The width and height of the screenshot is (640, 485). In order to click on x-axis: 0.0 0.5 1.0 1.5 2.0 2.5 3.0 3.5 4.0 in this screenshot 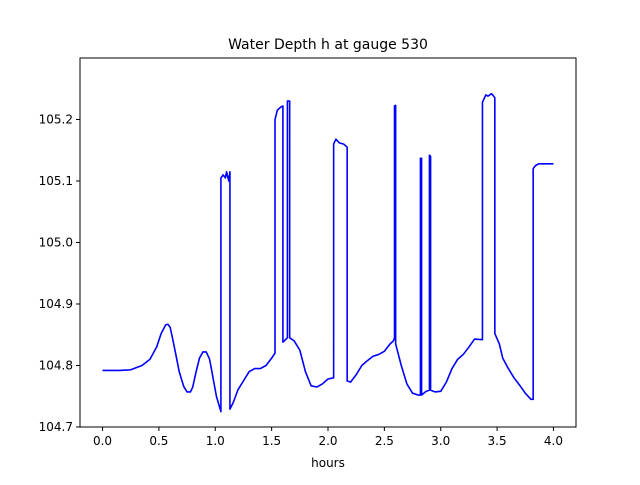, I will do `click(328, 437)`.